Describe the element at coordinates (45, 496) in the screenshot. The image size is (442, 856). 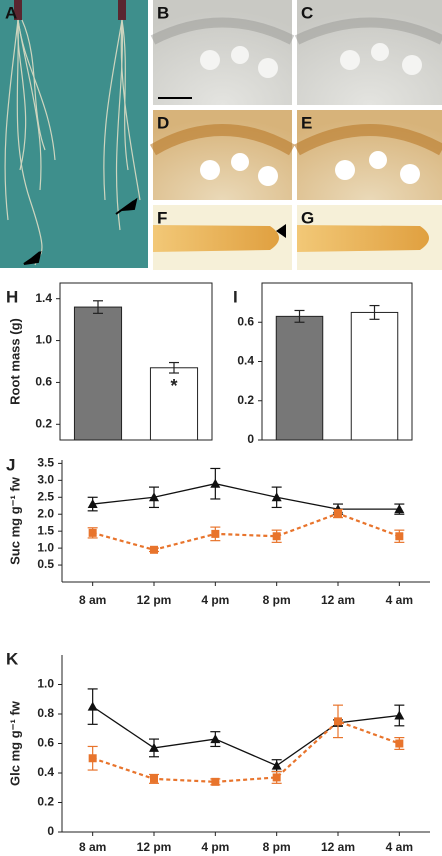
I see `y-tick-label: 2.5` at that location.